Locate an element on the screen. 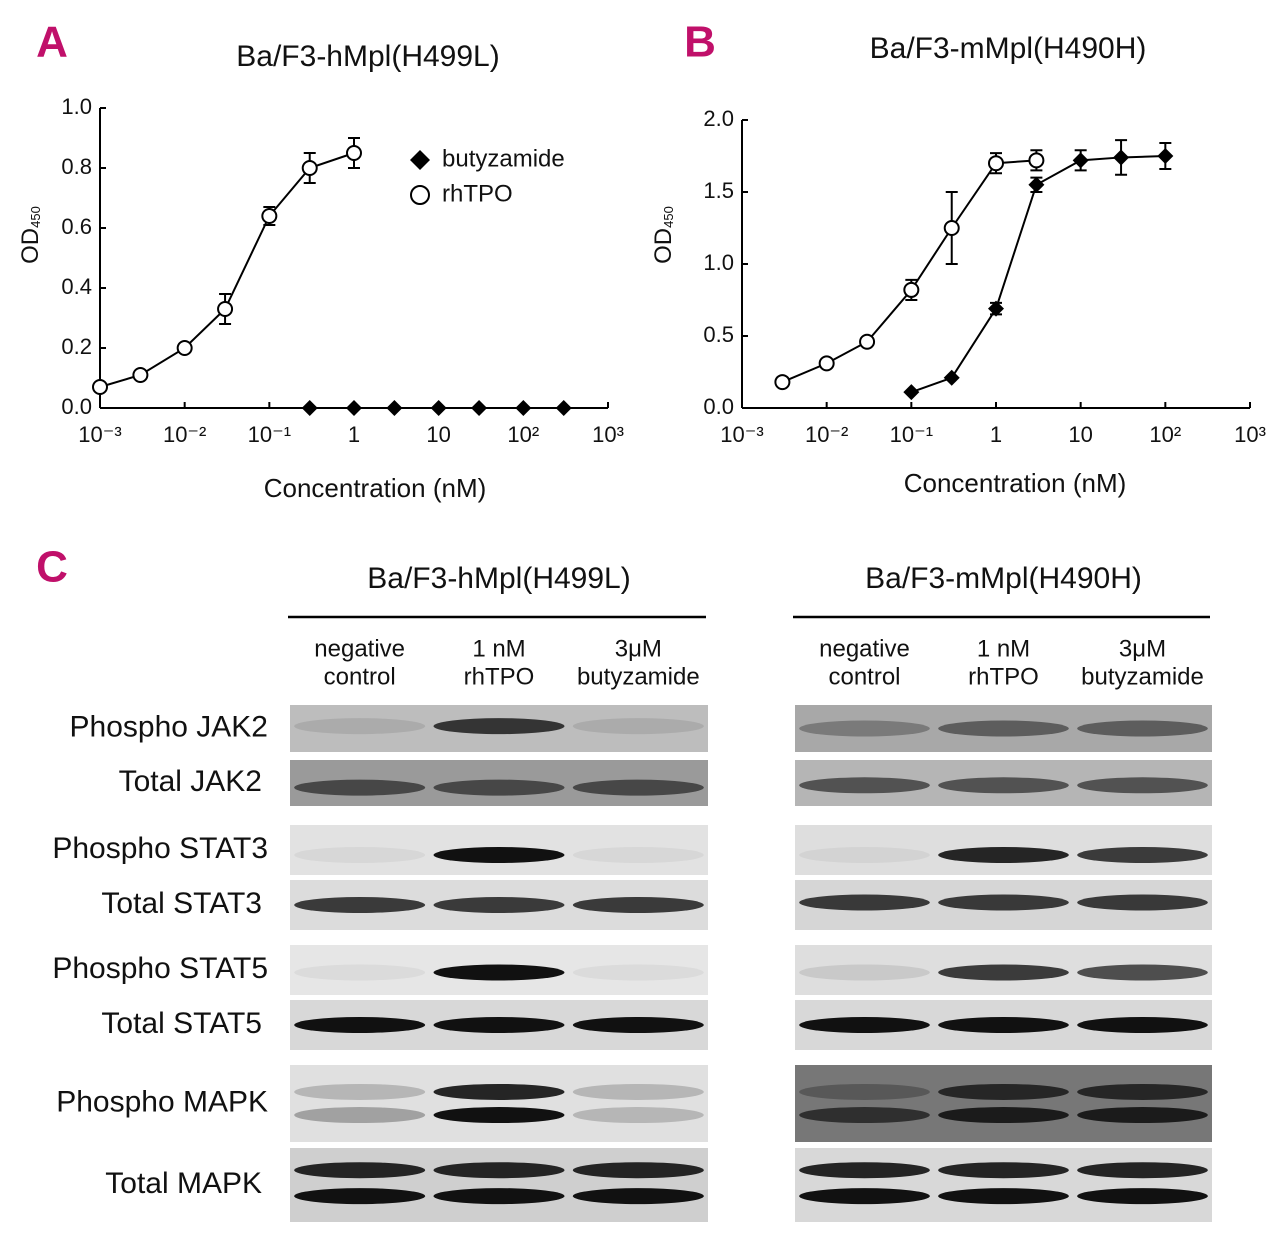  x-tick-label: 10⁻¹ is located at coordinates (269, 434).